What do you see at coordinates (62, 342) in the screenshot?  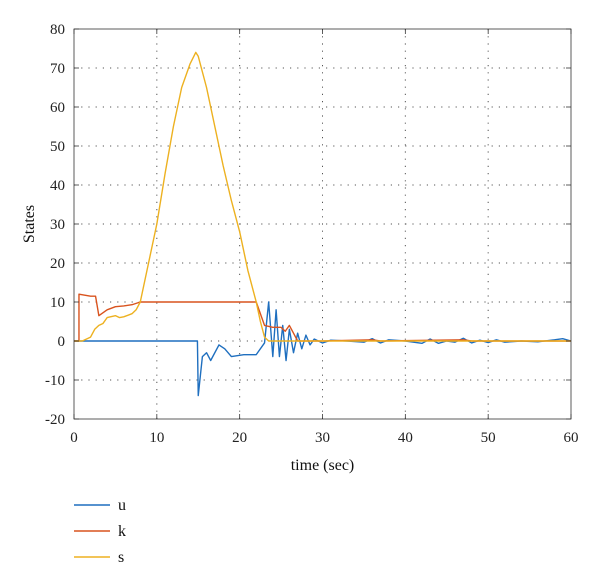 I see `y-tick-label: 0` at bounding box center [62, 342].